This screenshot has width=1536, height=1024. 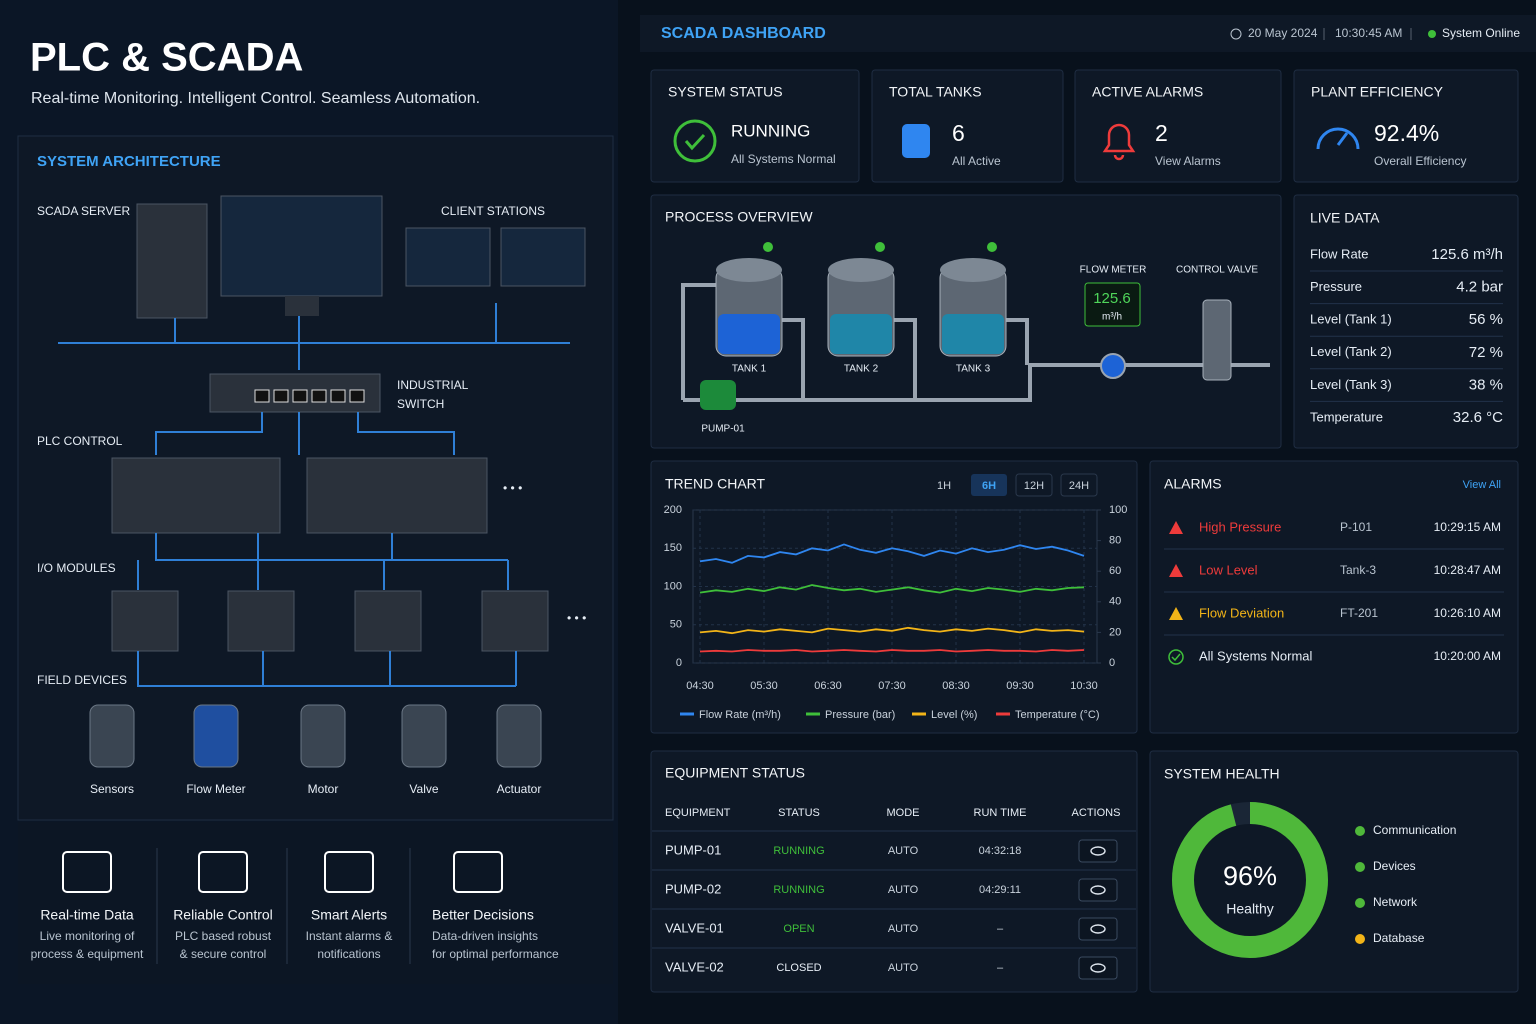 I want to click on label: Better Decisions, so click(x=483, y=915).